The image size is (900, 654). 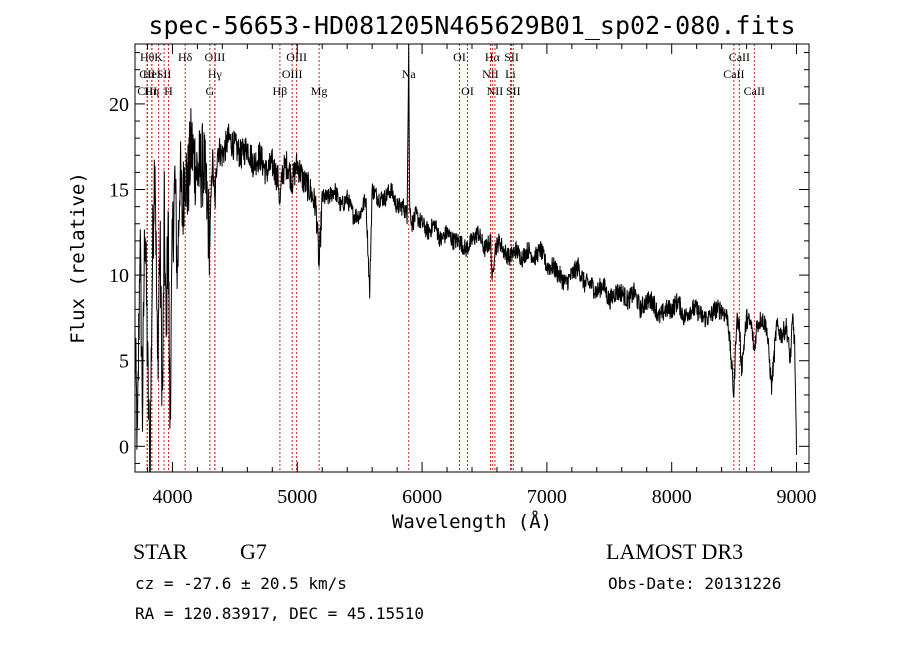 I want to click on obs-date: Obs-Date: 20131226, so click(x=694, y=583).